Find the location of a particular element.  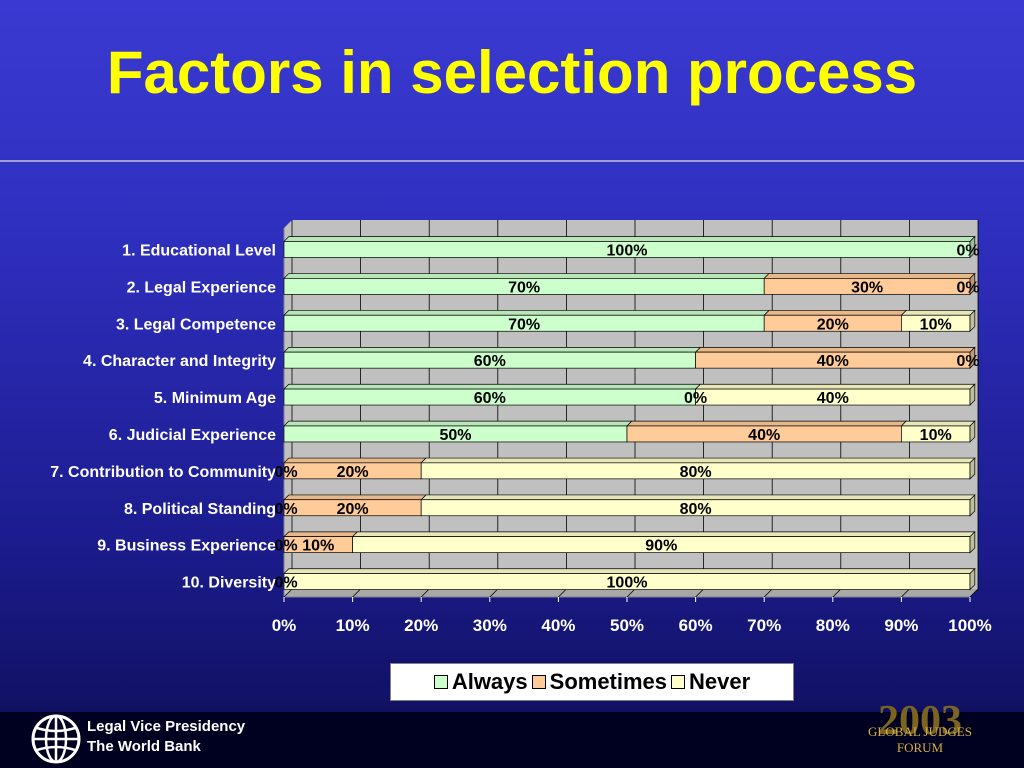

chart-legend: Always Sometimes Never is located at coordinates (592, 682).